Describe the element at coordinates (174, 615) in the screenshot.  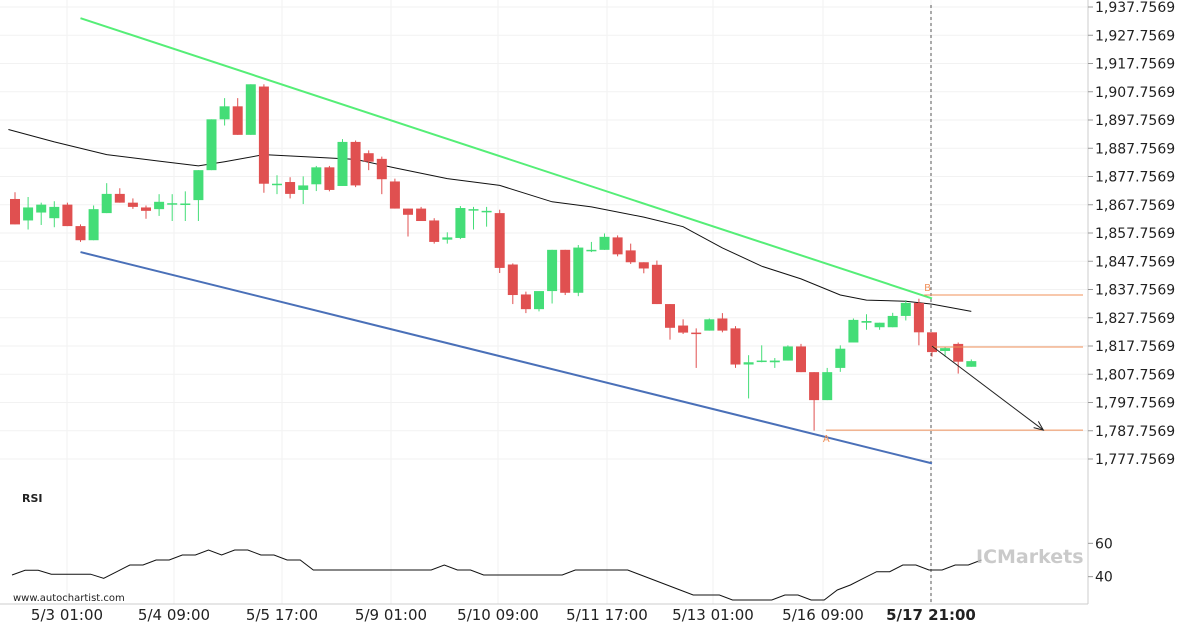
I see `x-tick-label: 5/4 09:00` at that location.